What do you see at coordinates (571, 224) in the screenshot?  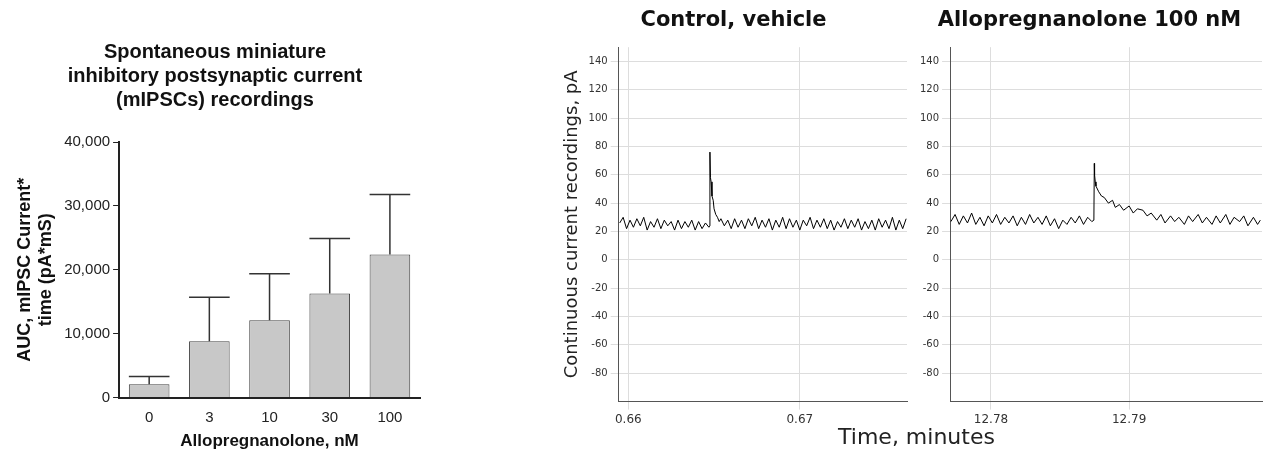 I see `y-axis-title: Continuous current recordings, pA` at bounding box center [571, 224].